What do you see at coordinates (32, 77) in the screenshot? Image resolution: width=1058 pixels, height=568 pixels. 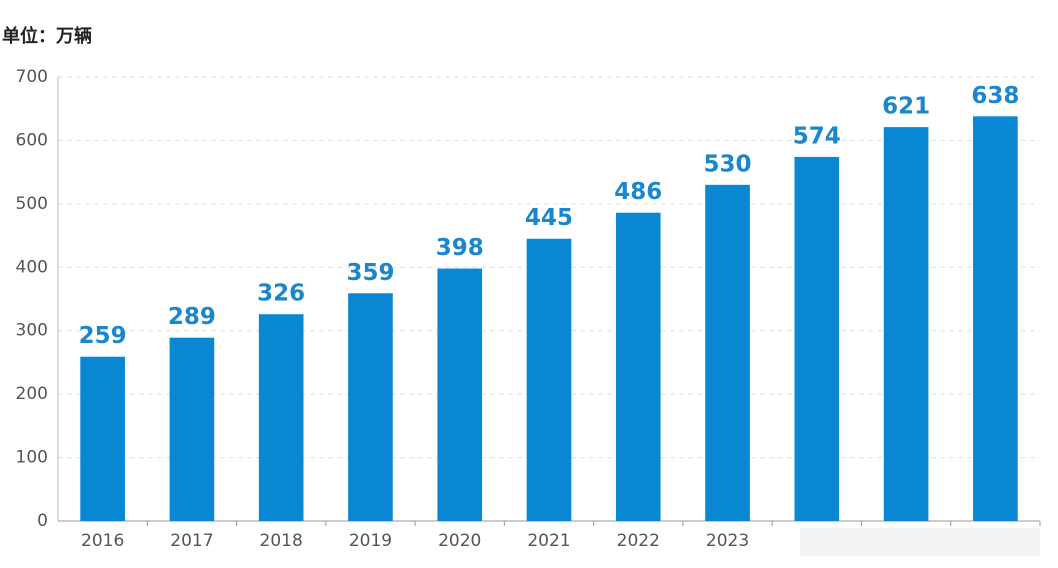 I see `y-tick-label: 700` at bounding box center [32, 77].